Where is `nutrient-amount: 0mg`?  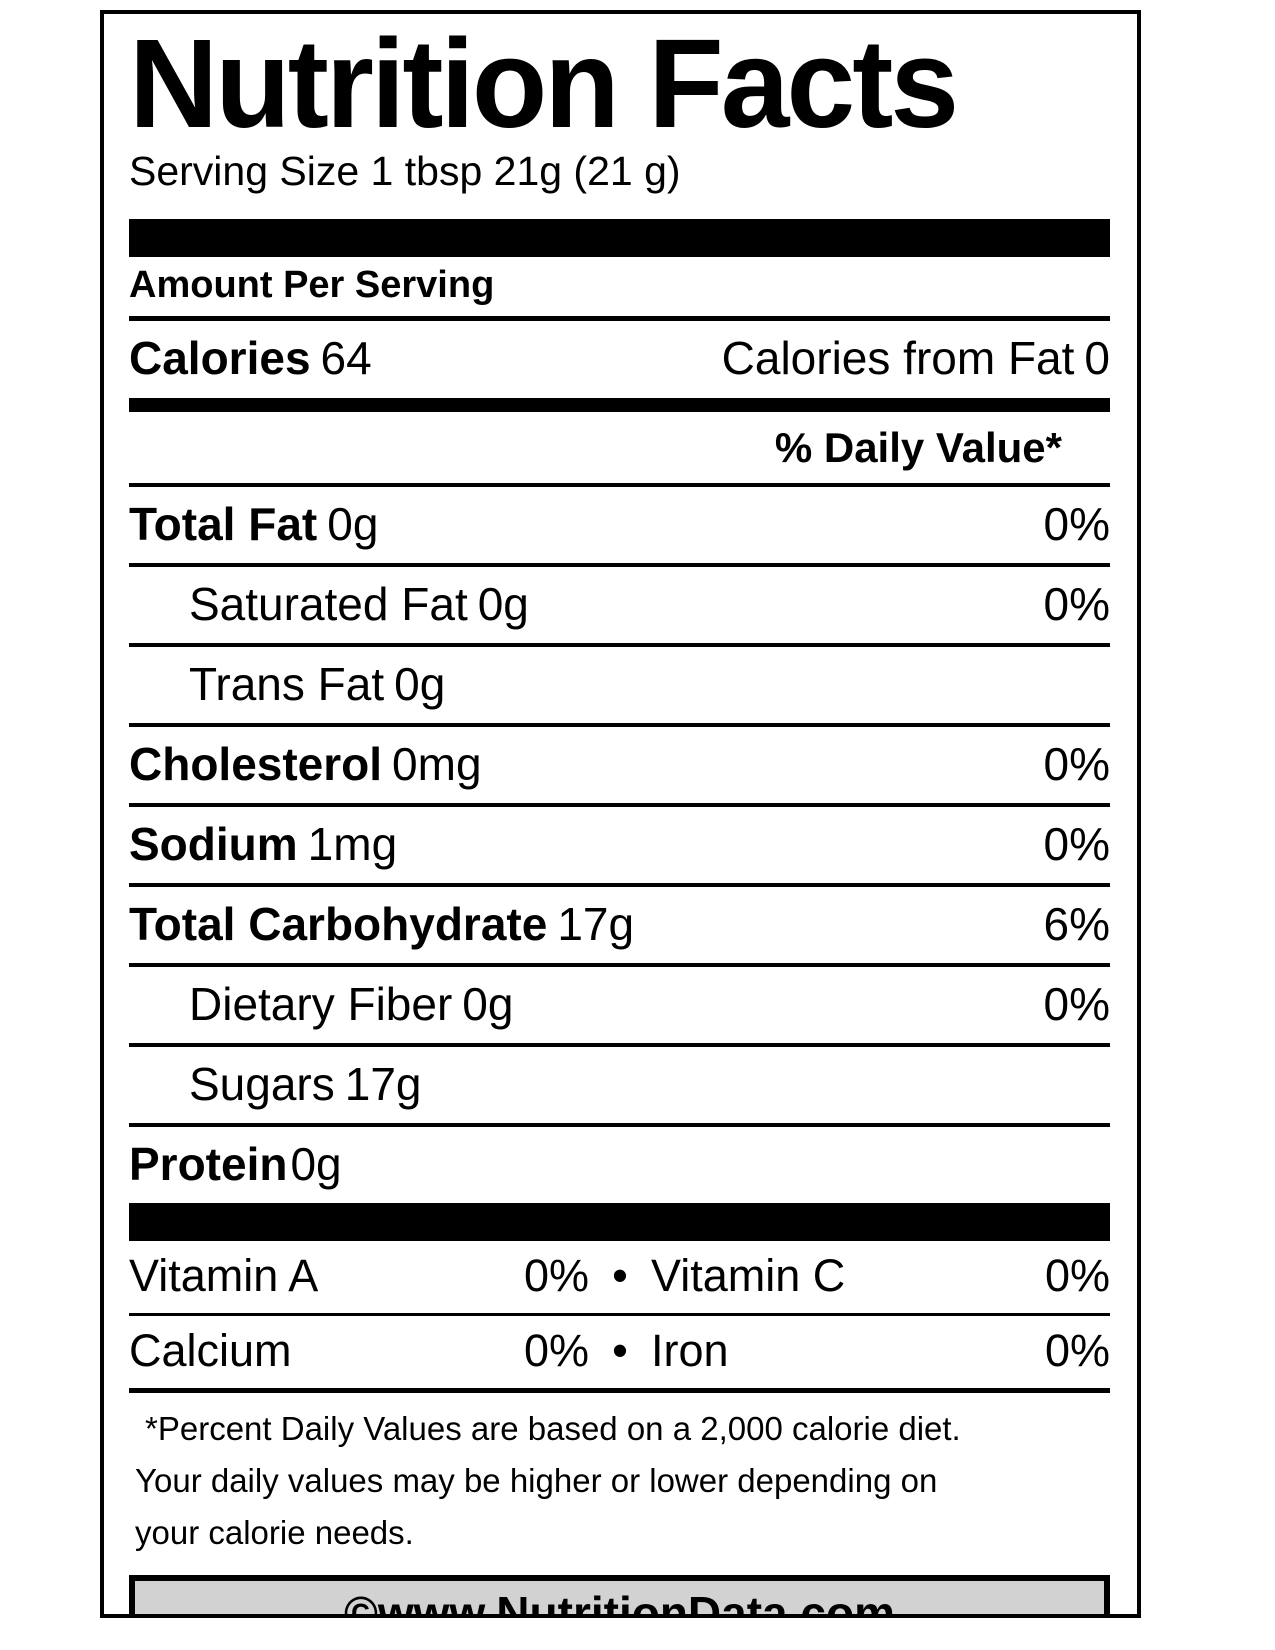 nutrient-amount: 0mg is located at coordinates (437, 764).